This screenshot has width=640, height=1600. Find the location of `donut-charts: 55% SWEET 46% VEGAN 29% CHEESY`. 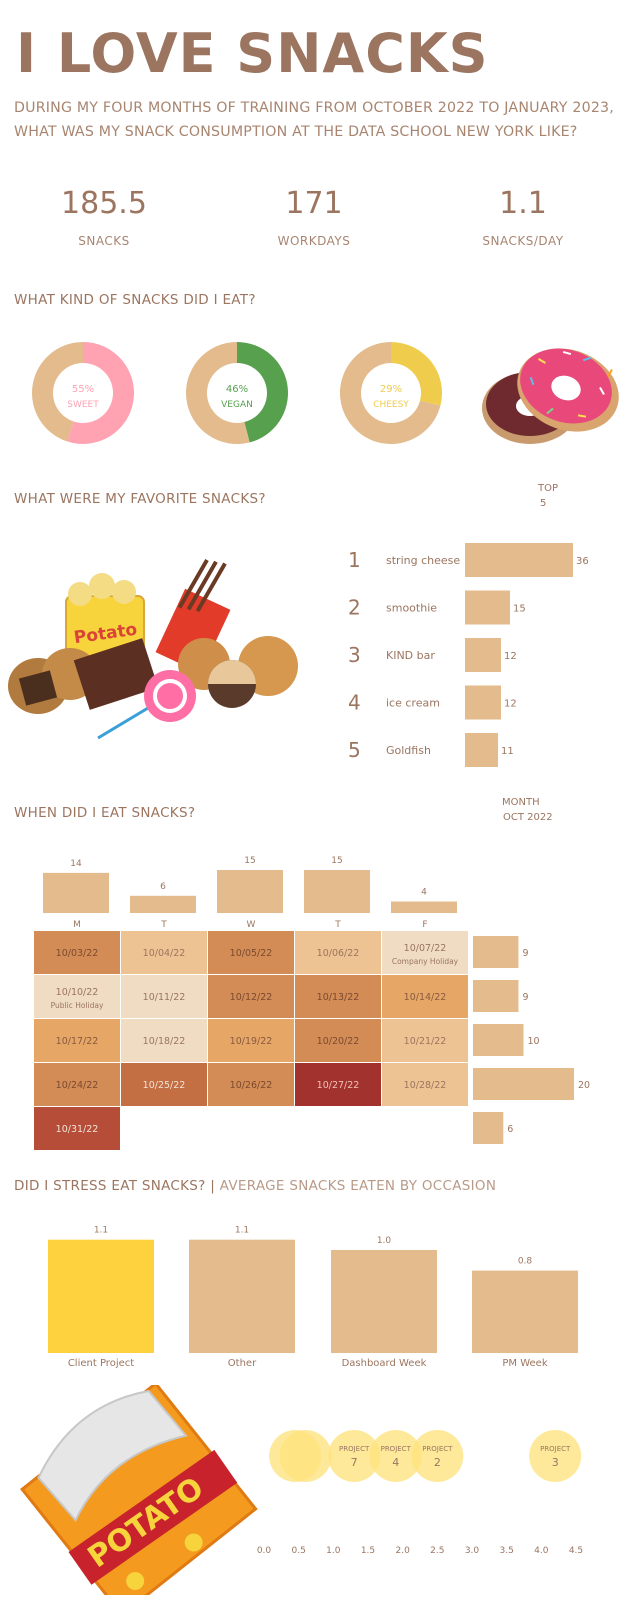

donut-charts: 55% SWEET 46% VEGAN 29% CHEESY is located at coordinates (236, 393).